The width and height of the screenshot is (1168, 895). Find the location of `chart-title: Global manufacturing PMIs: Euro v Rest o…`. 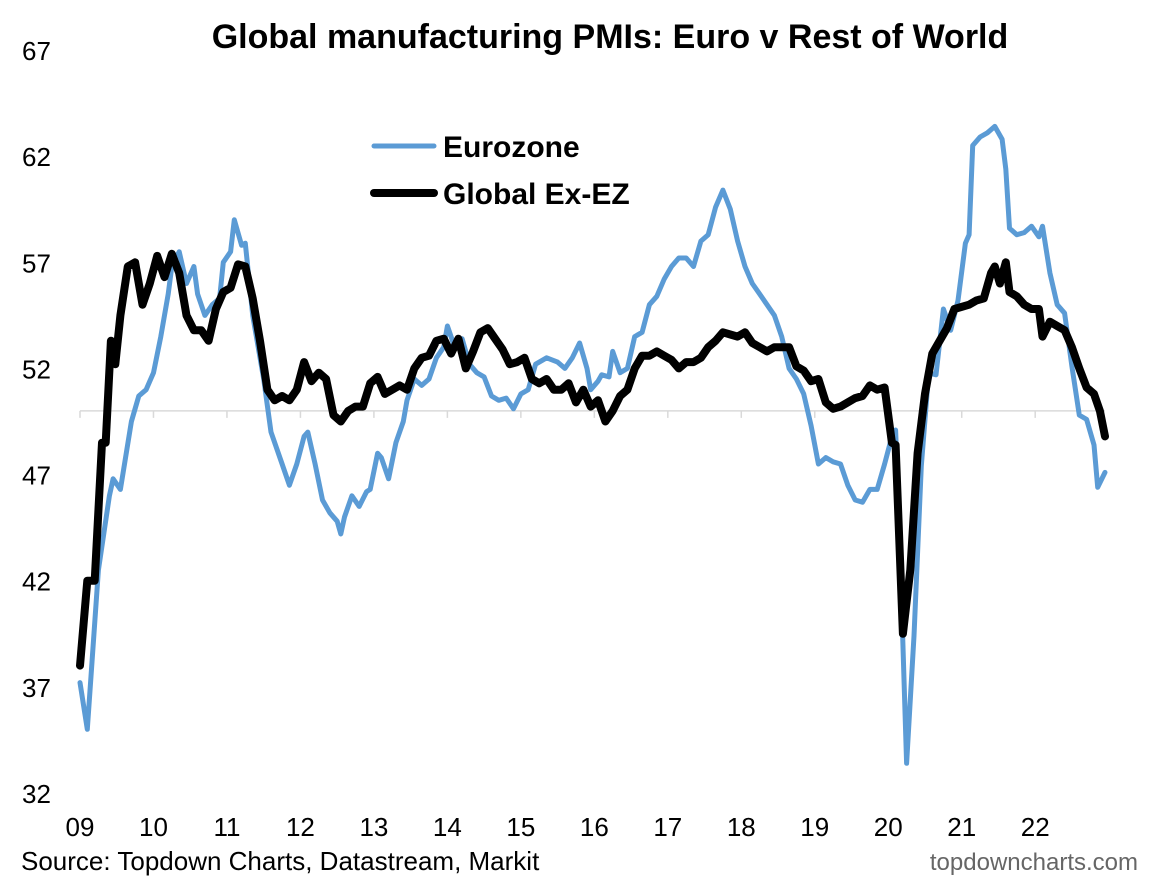

chart-title: Global manufacturing PMIs: Euro v Rest o… is located at coordinates (610, 37).